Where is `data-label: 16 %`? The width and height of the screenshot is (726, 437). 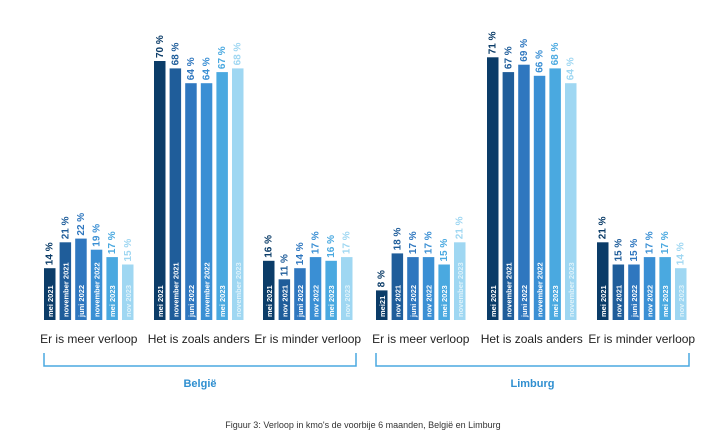
data-label: 16 % is located at coordinates (269, 246).